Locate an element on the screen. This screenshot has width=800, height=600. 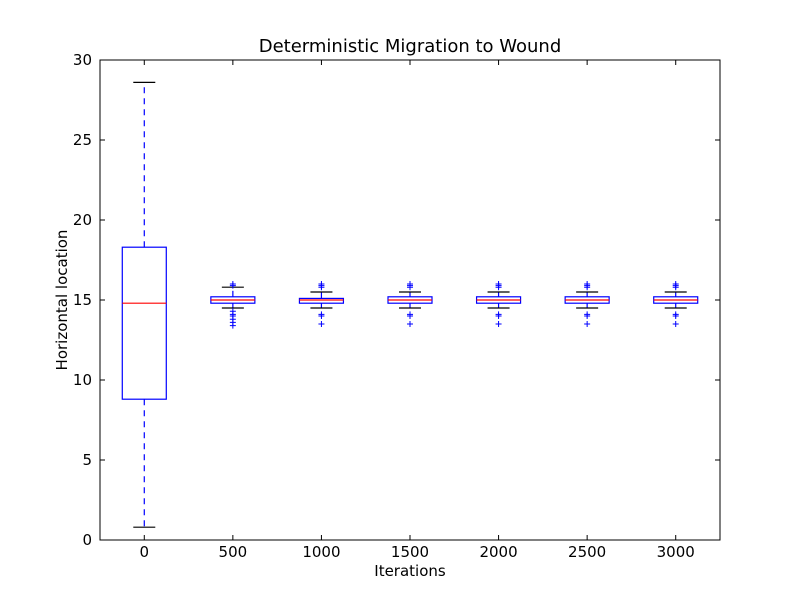
x-tick-label: 2500 is located at coordinates (587, 552).